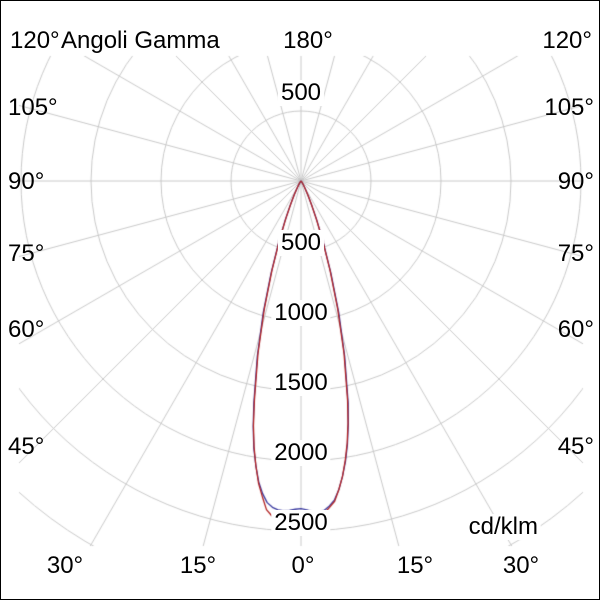  Describe the element at coordinates (575, 181) in the screenshot. I see `angle-label-right: 90°` at that location.